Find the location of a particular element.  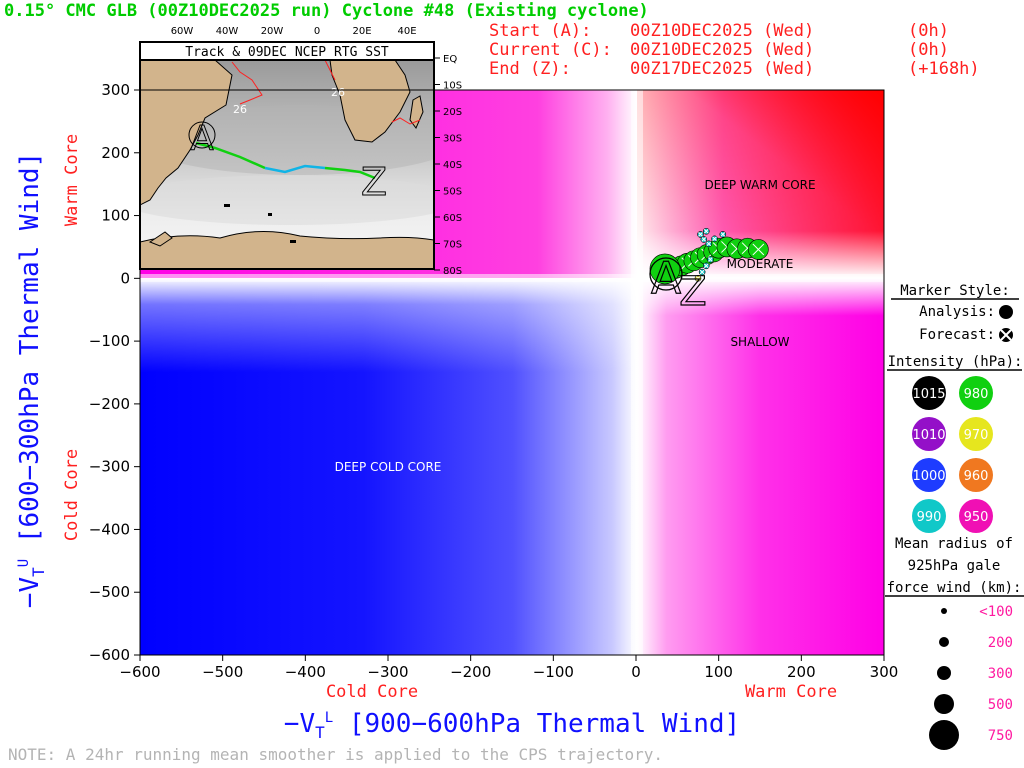

inset-lon-label: 0 is located at coordinates (317, 31).